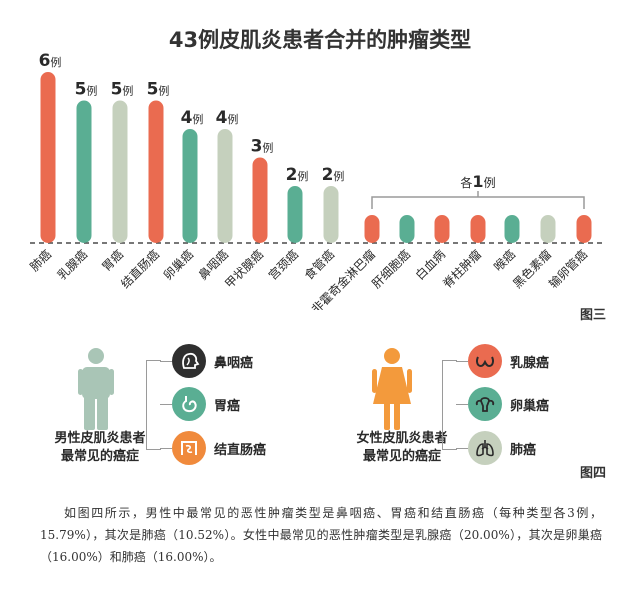 The height and width of the screenshot is (590, 640). What do you see at coordinates (100, 448) in the screenshot?
I see `male-group-caption: 男性皮肌炎患者 最常见的癌症` at bounding box center [100, 448].